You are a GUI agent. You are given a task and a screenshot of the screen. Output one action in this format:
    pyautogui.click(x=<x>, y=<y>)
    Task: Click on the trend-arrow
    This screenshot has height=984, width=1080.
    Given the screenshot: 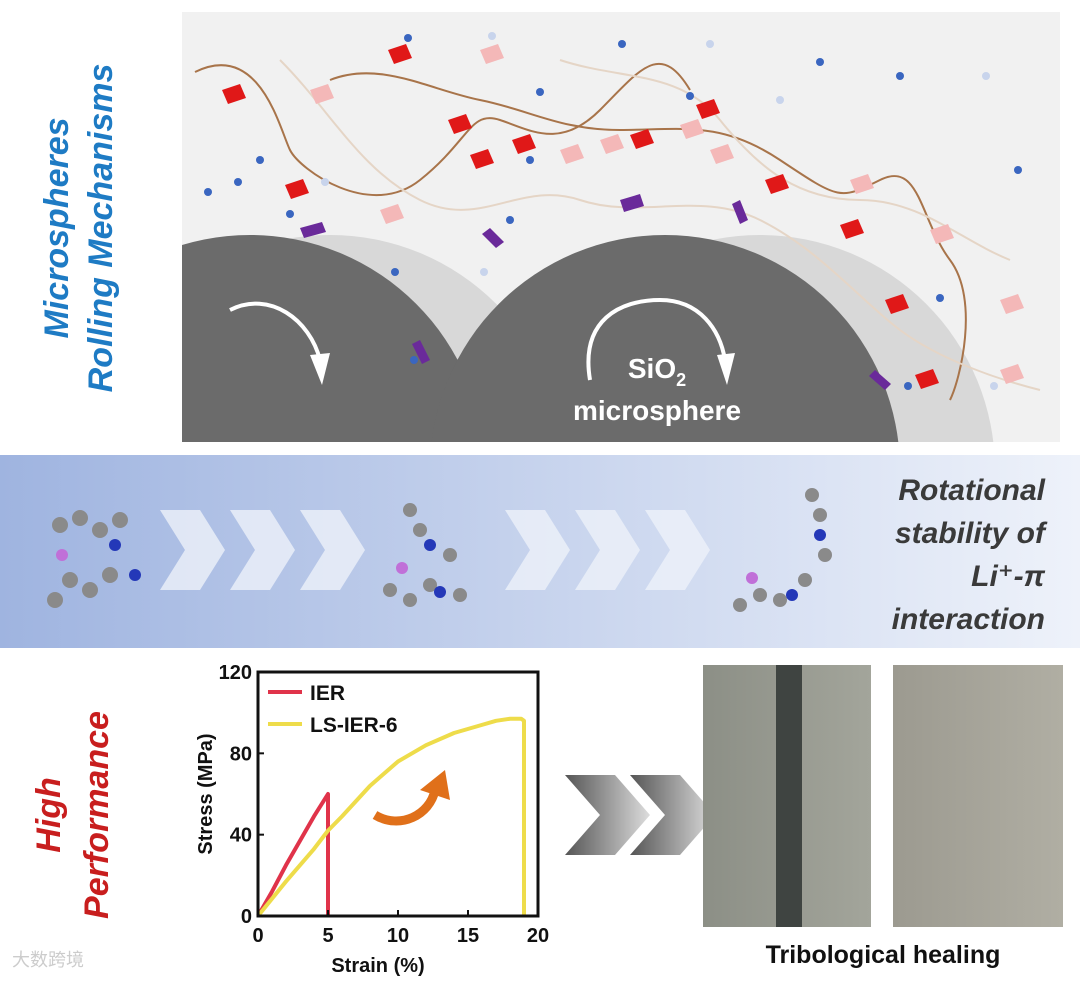 What is the action you would take?
    pyautogui.click(x=406, y=807)
    